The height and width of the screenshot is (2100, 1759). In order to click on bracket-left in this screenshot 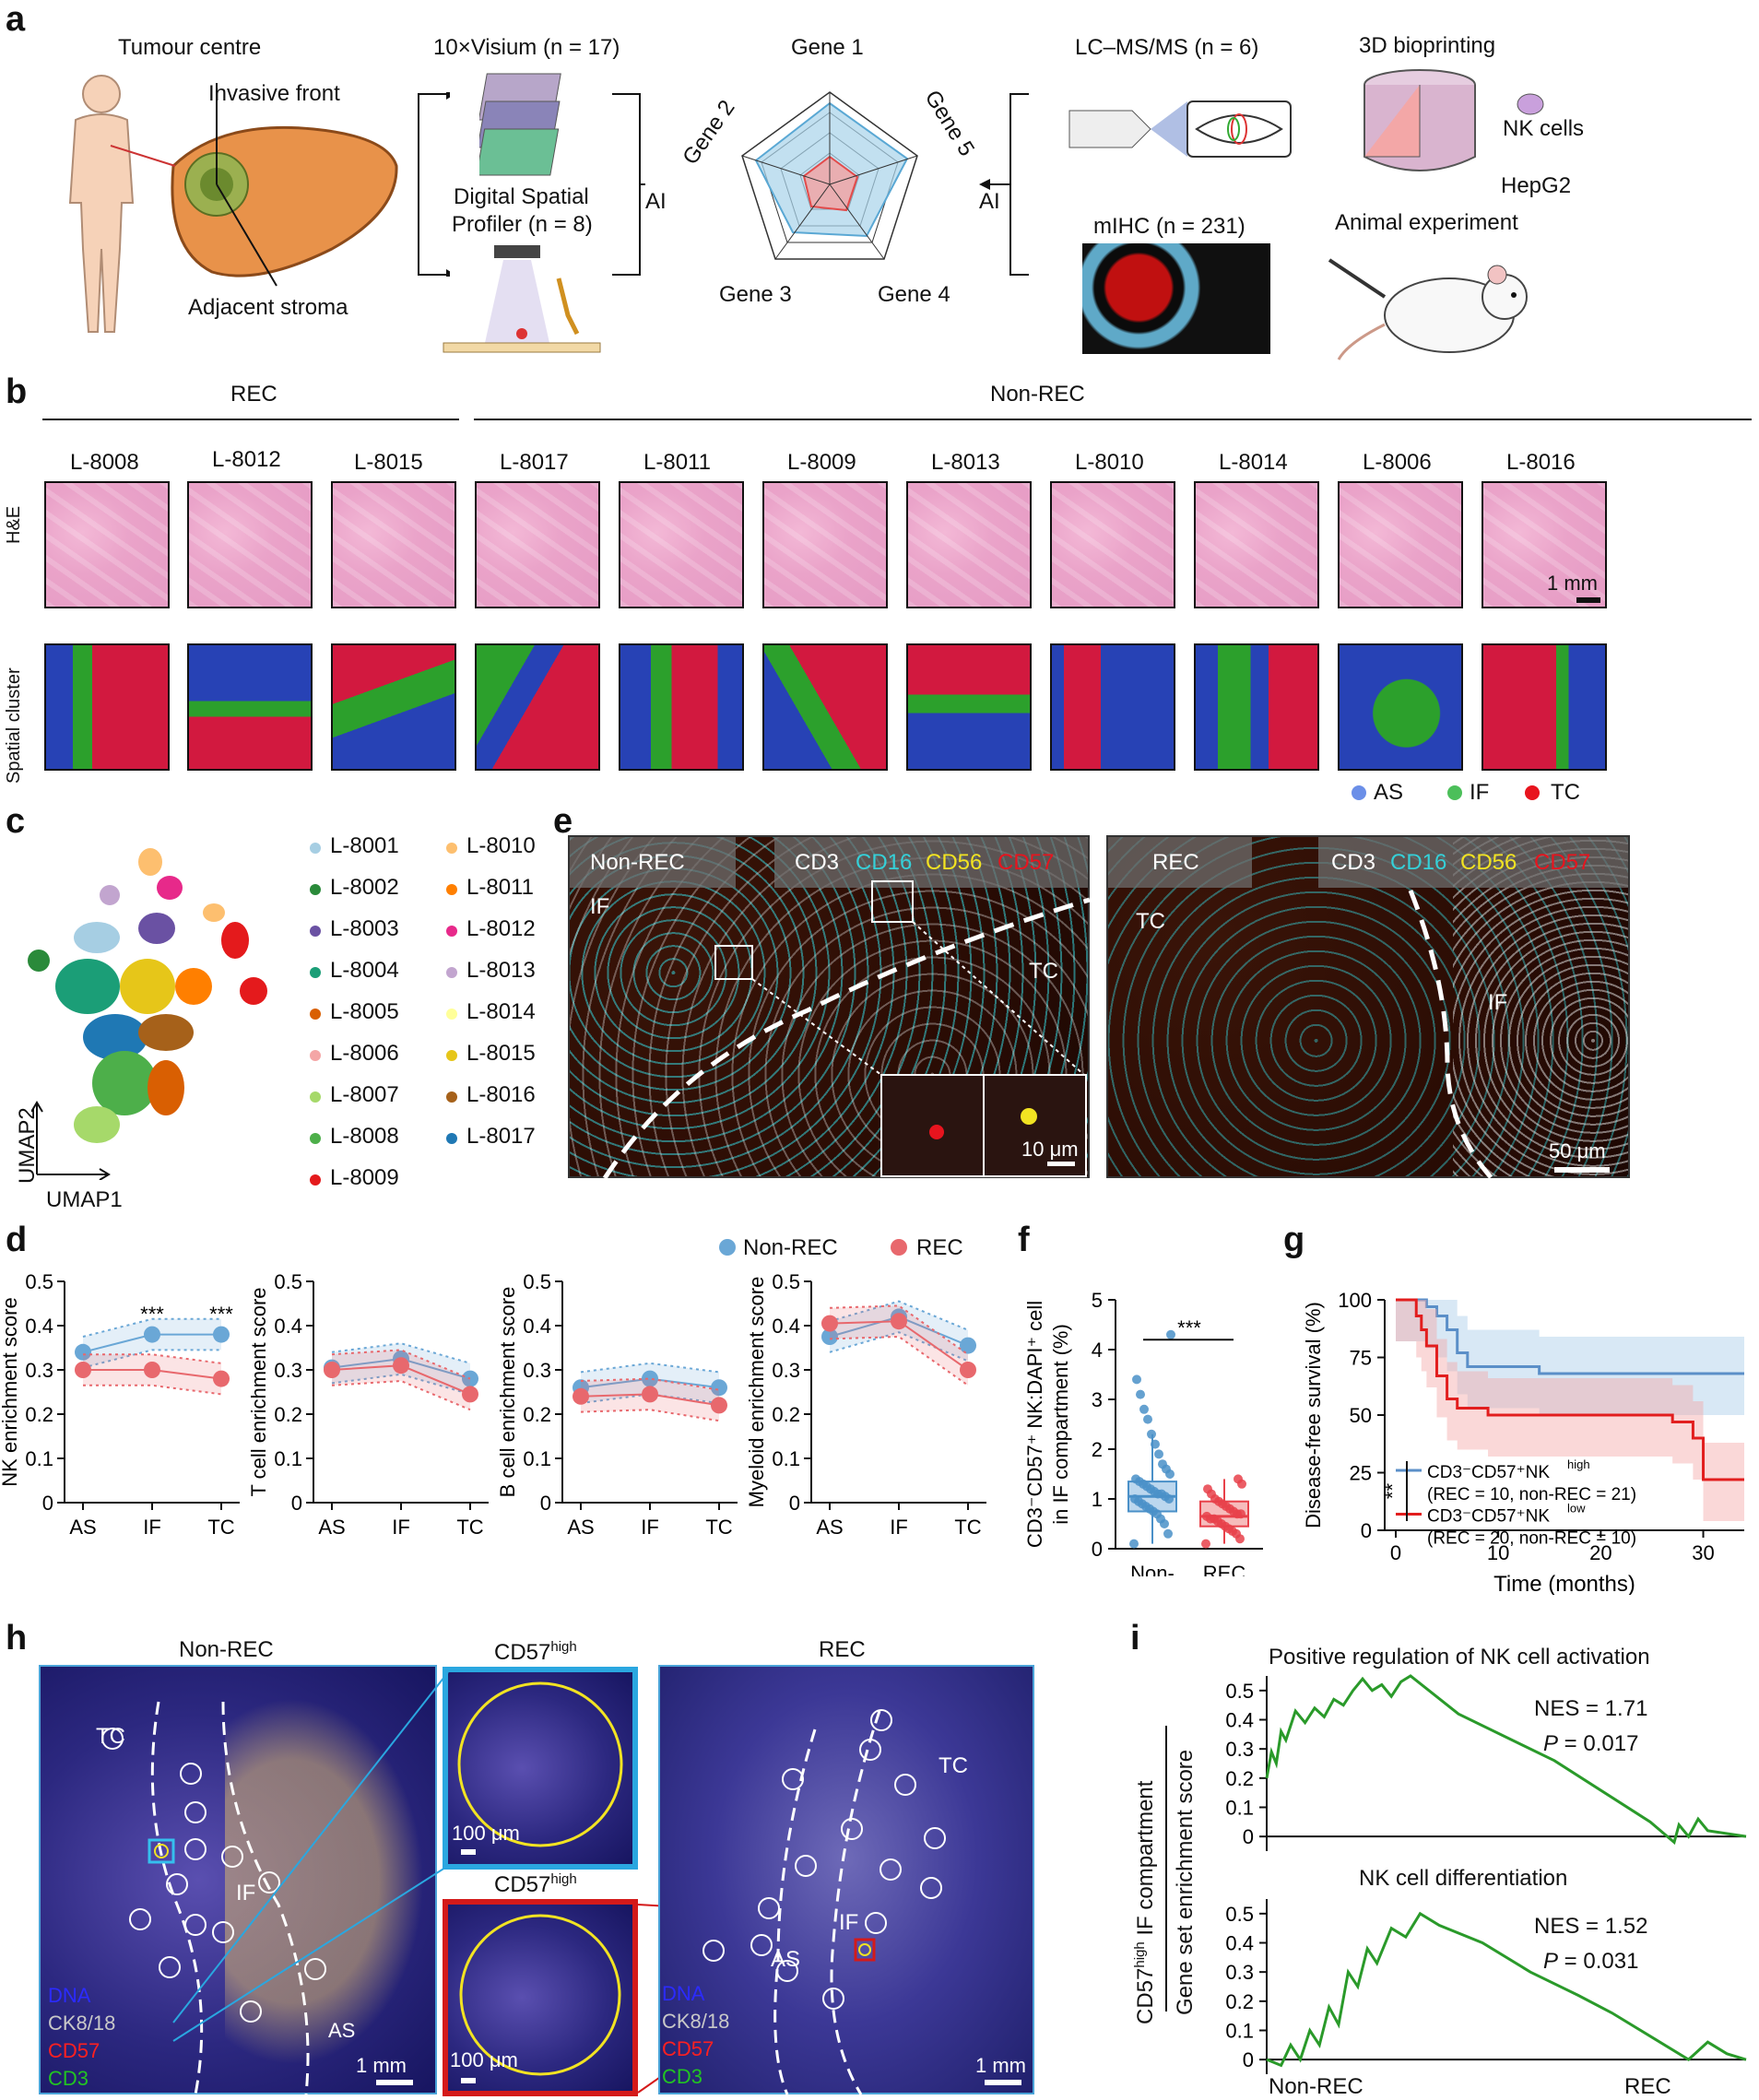, I will do `click(434, 184)`.